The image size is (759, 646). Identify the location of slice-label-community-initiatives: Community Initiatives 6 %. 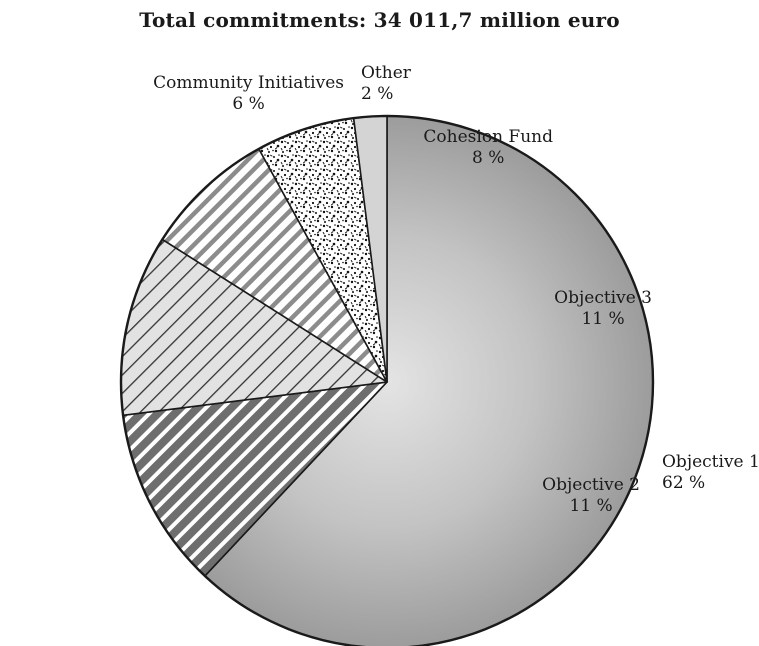
(248, 94).